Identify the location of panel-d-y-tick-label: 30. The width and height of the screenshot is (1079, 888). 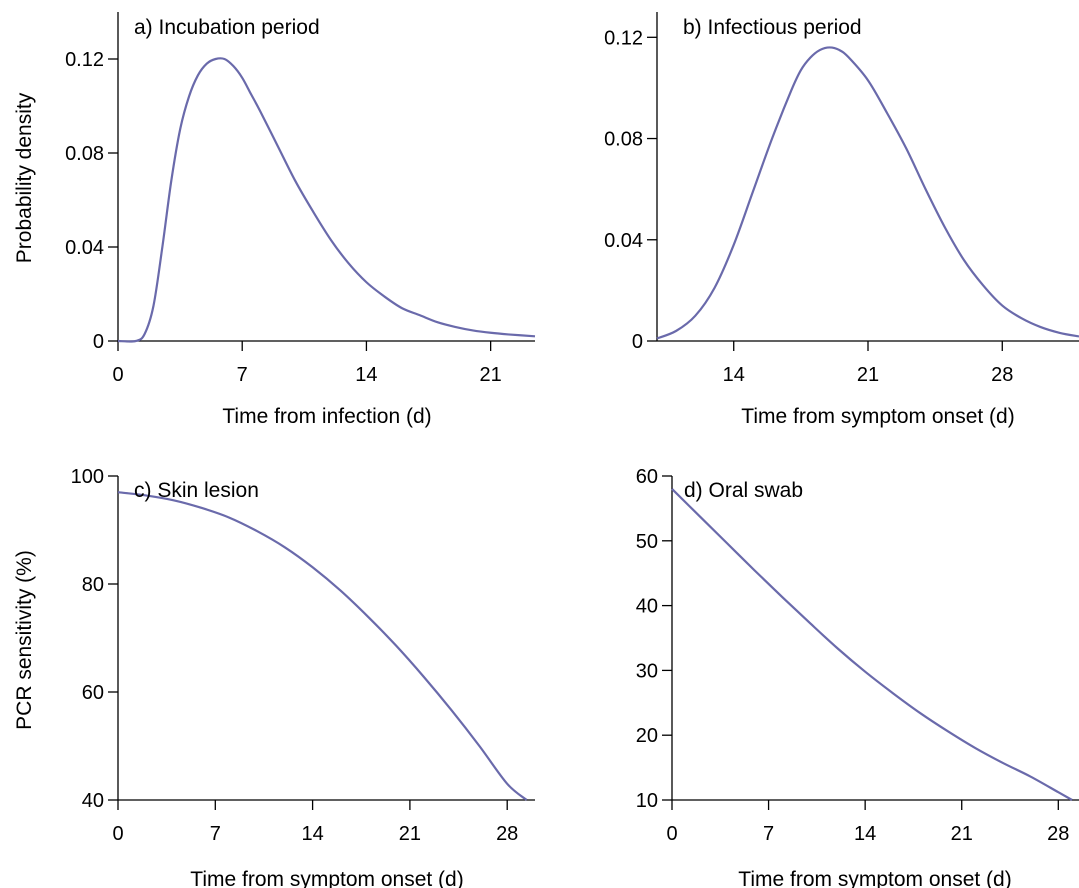
(647, 671).